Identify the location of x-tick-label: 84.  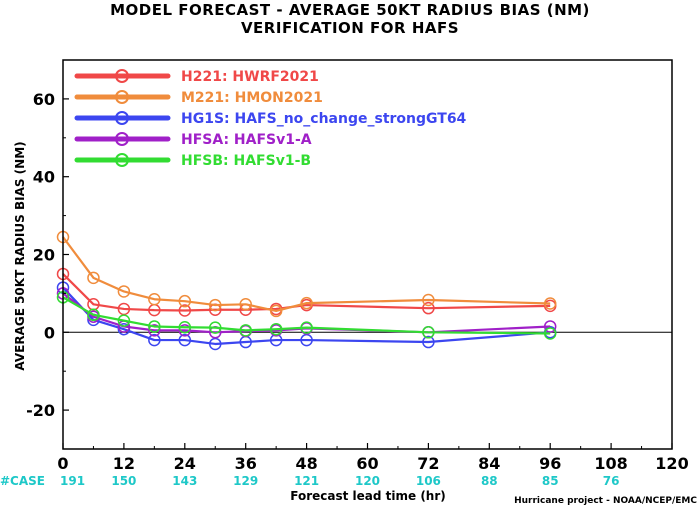
(489, 463).